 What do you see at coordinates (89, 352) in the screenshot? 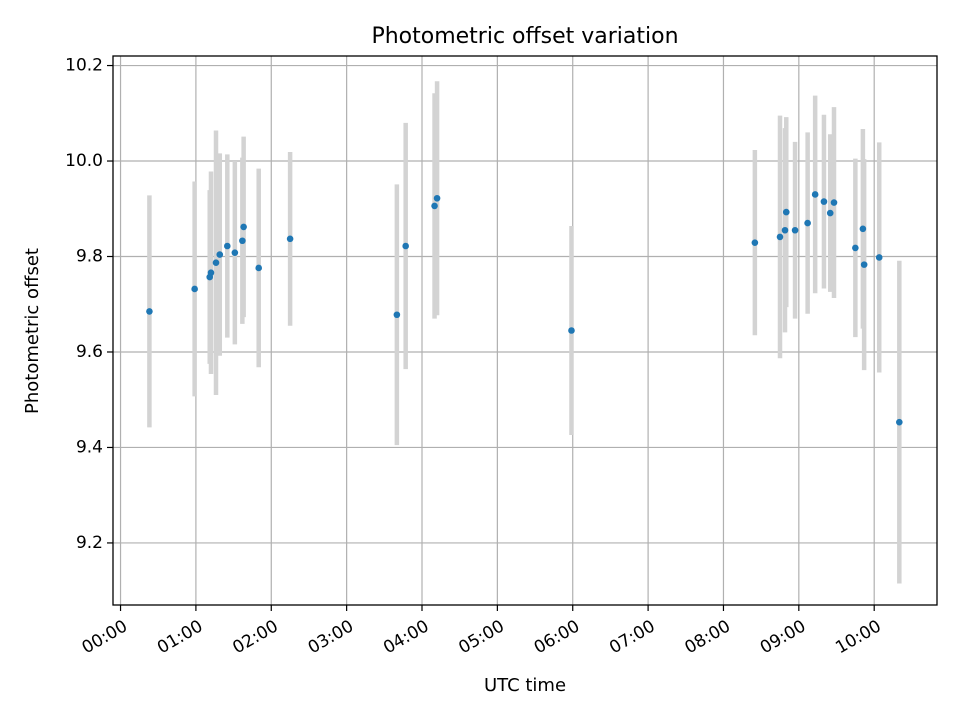
I see `y-tick-label: 9.6` at bounding box center [89, 352].